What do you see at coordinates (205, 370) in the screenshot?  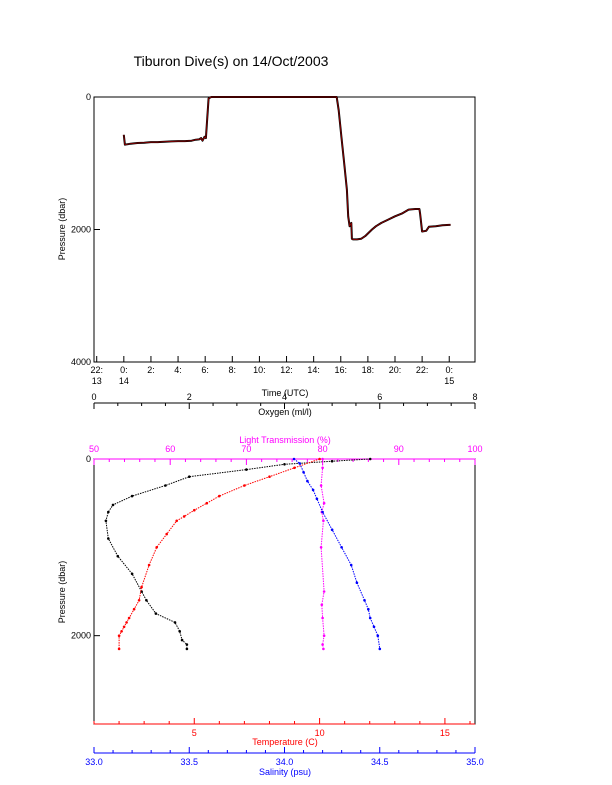 I see `time-x-tick-label-4: 6:` at bounding box center [205, 370].